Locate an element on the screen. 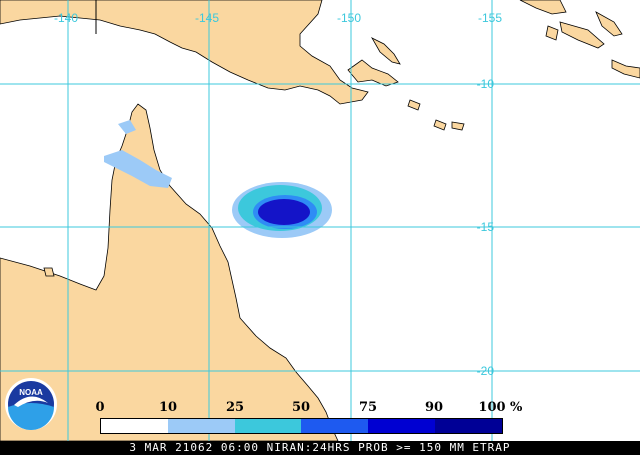  latitude-label-10: -10 is located at coordinates (485, 84).